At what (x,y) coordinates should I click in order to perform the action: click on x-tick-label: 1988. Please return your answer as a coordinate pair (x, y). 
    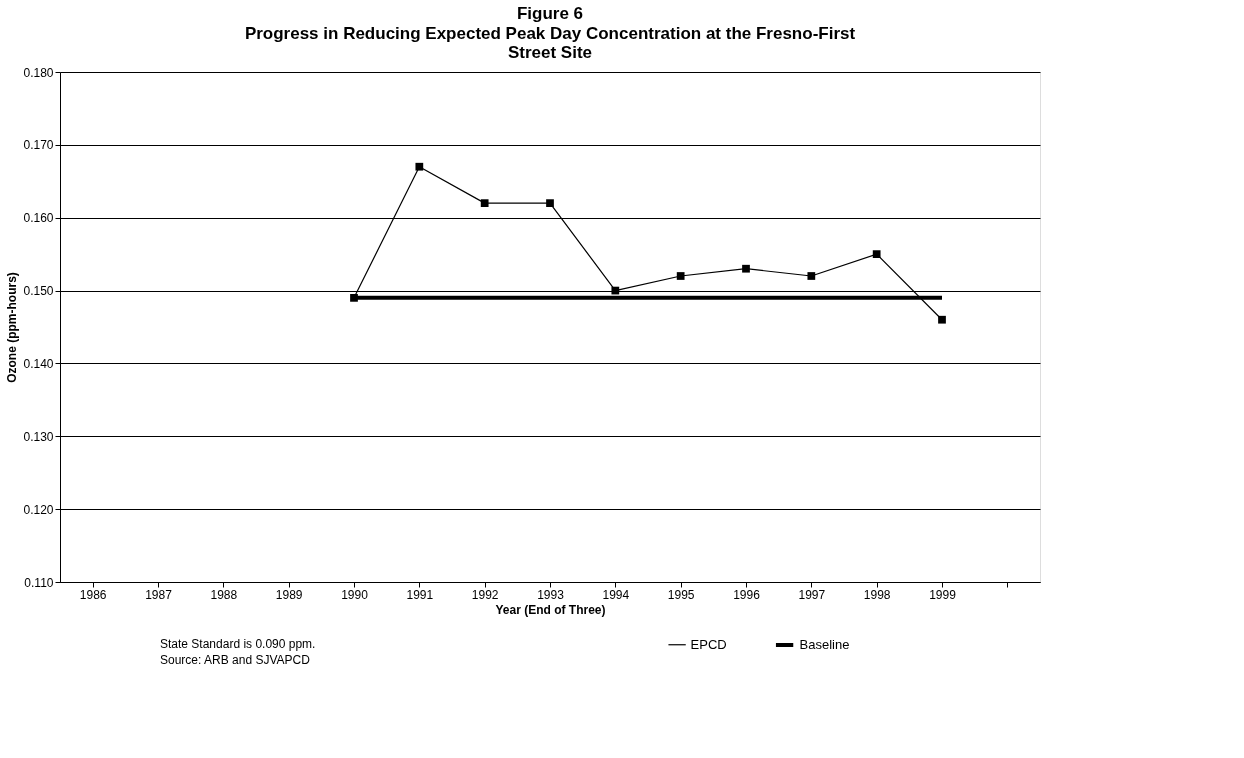
    Looking at the image, I should click on (224, 594).